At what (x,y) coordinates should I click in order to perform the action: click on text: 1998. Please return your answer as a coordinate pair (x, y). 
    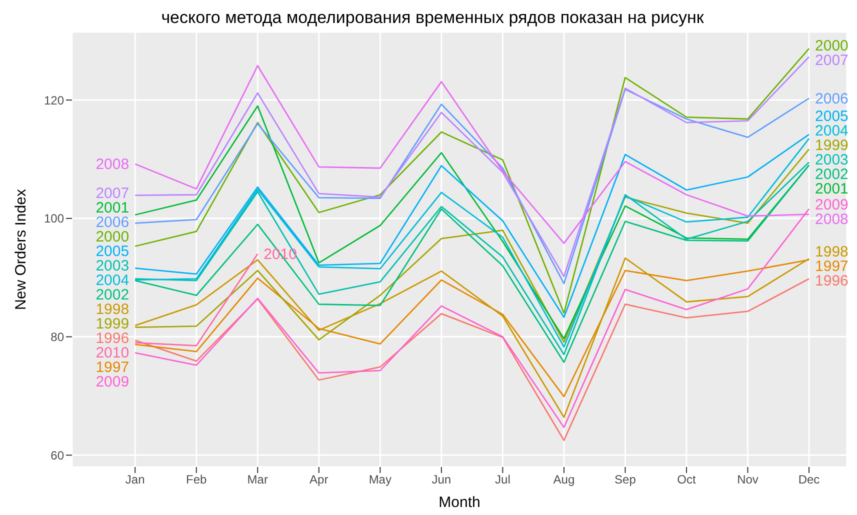
    Looking at the image, I should click on (113, 309).